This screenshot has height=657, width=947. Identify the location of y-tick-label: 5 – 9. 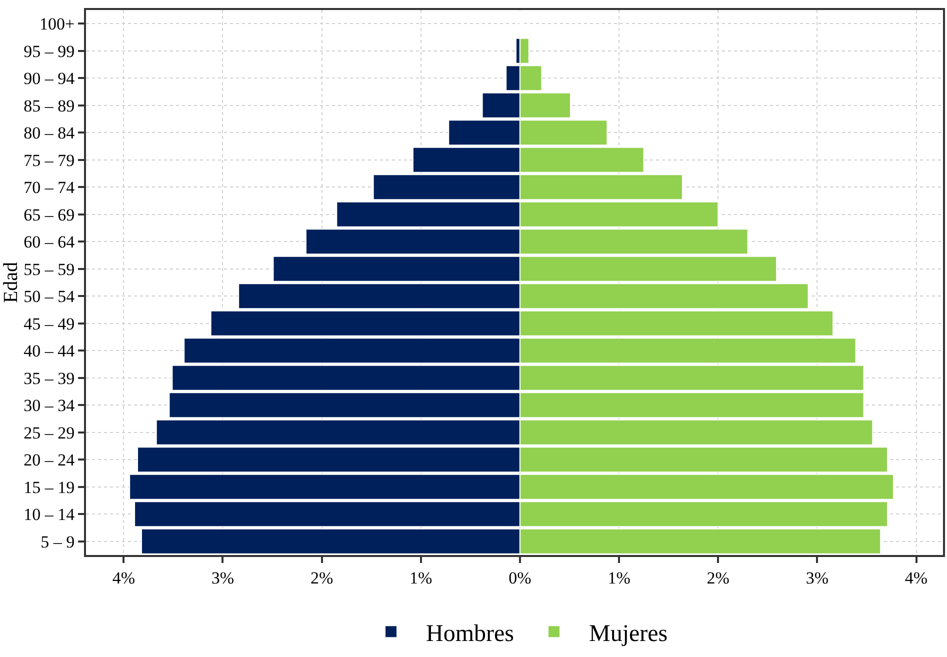
(57, 542).